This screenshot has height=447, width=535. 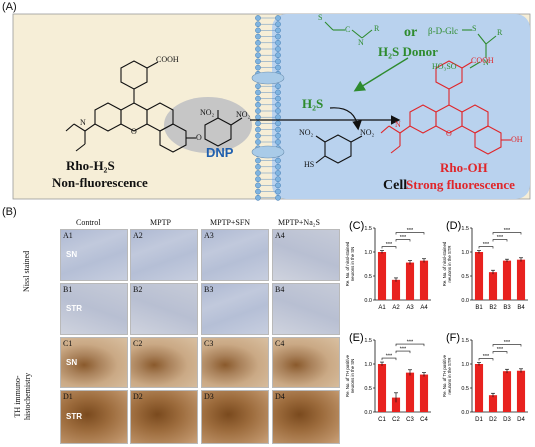 What do you see at coordinates (395, 185) in the screenshot?
I see `cell-label: Cell` at bounding box center [395, 185].